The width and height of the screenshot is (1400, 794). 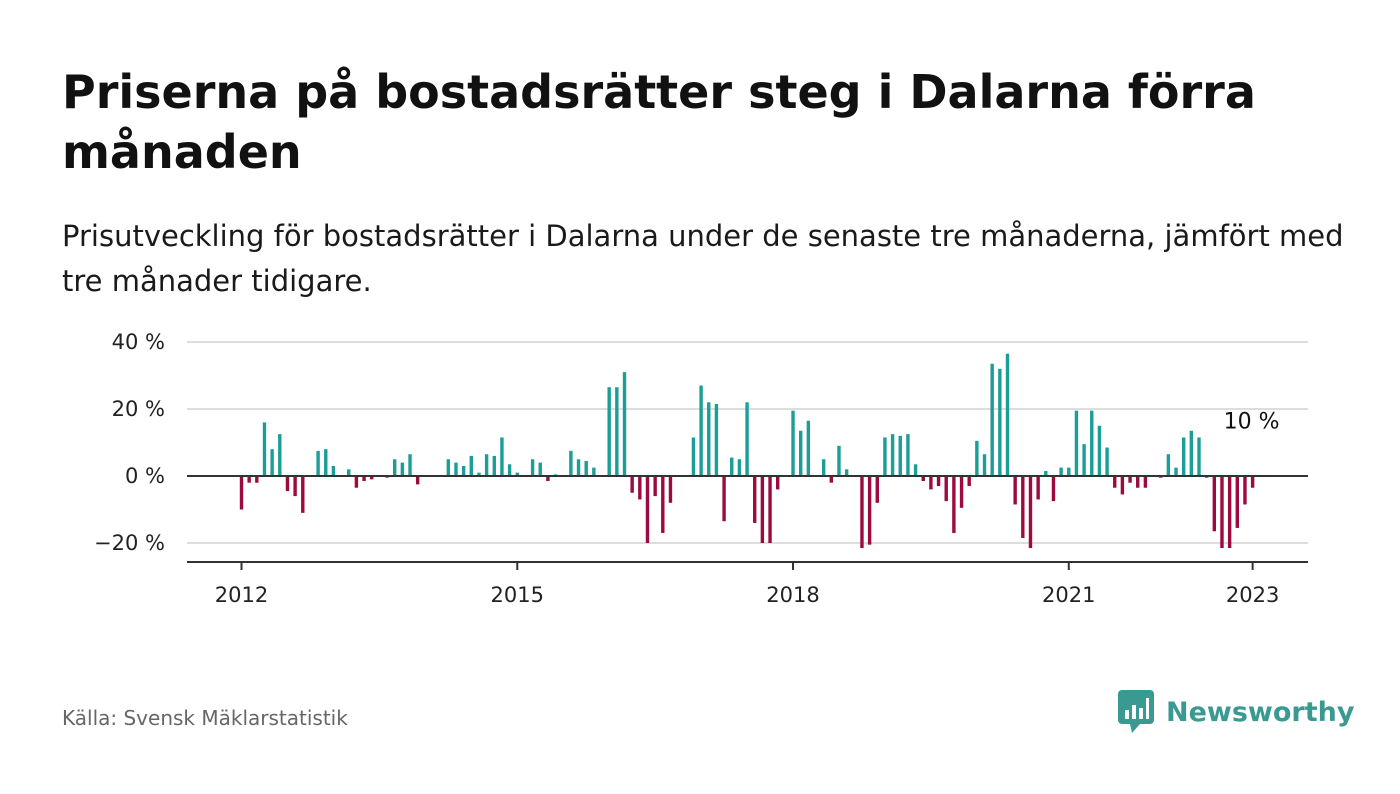 I want to click on brand-name: Newsworthy, so click(x=1260, y=712).